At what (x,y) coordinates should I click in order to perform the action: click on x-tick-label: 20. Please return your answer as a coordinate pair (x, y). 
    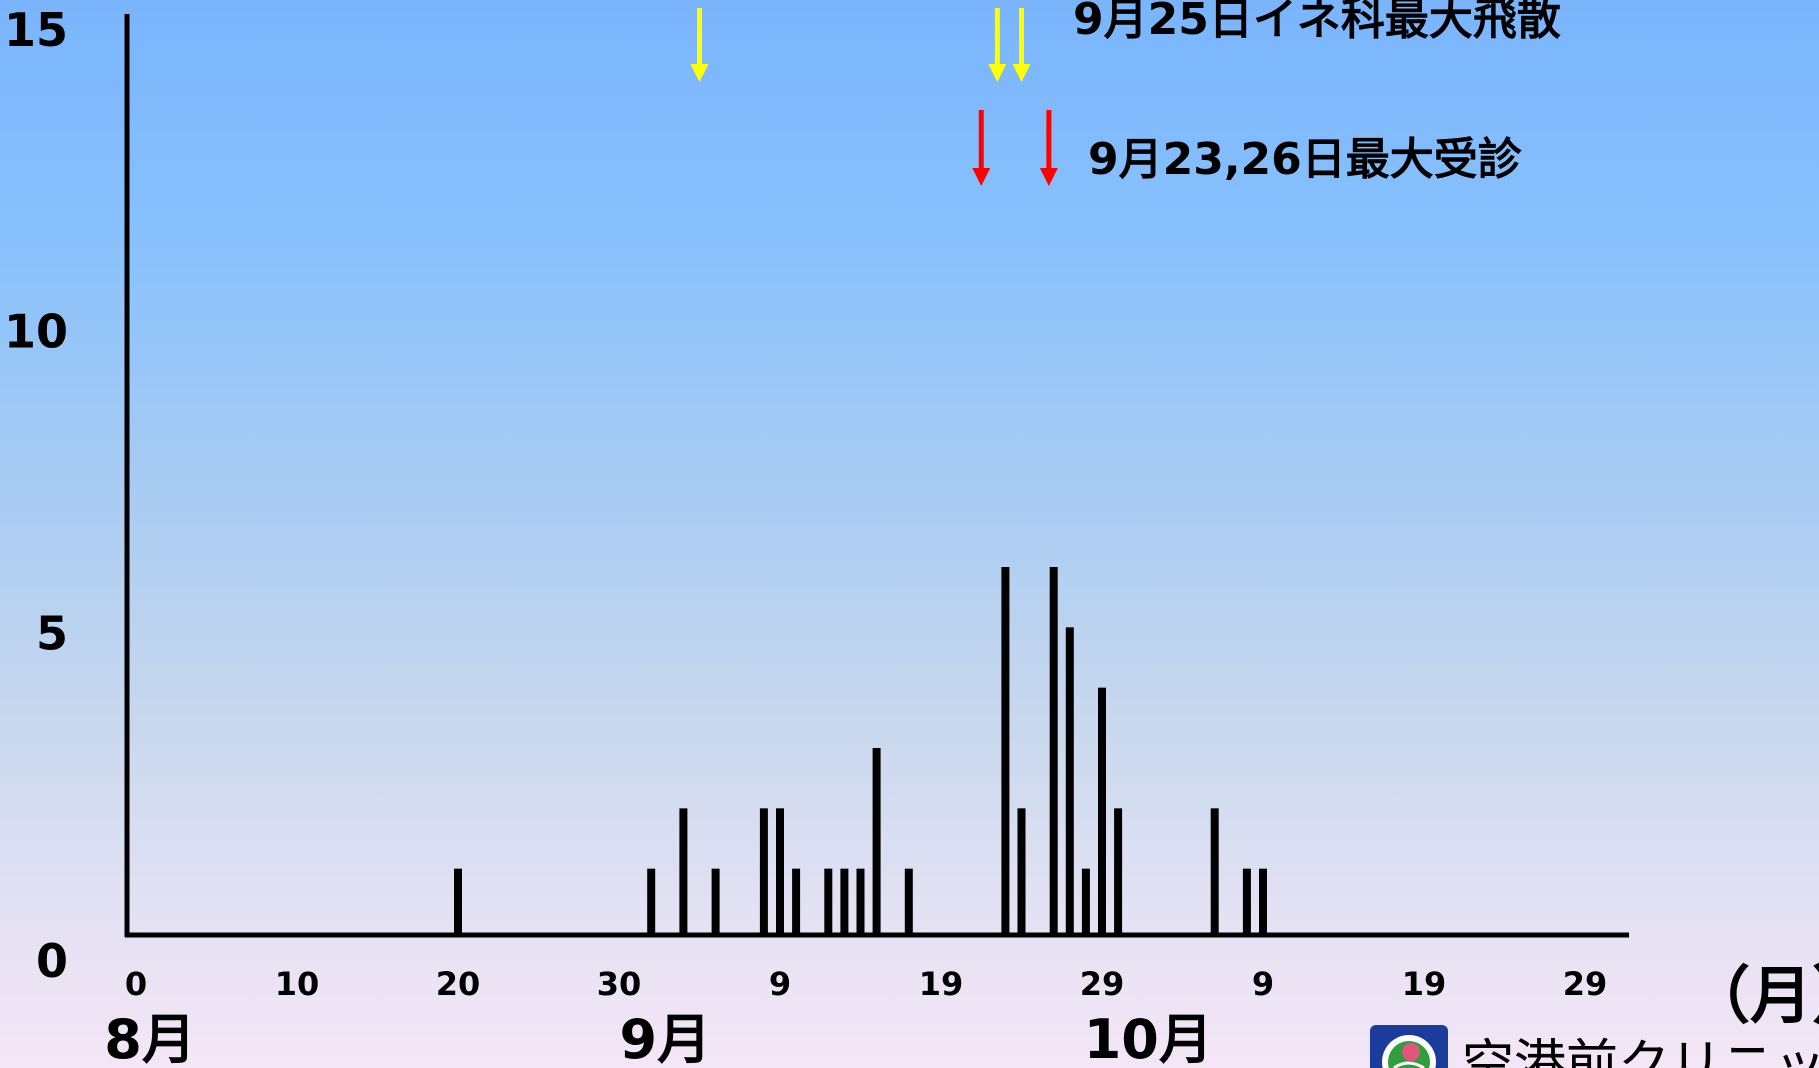
    Looking at the image, I should click on (458, 984).